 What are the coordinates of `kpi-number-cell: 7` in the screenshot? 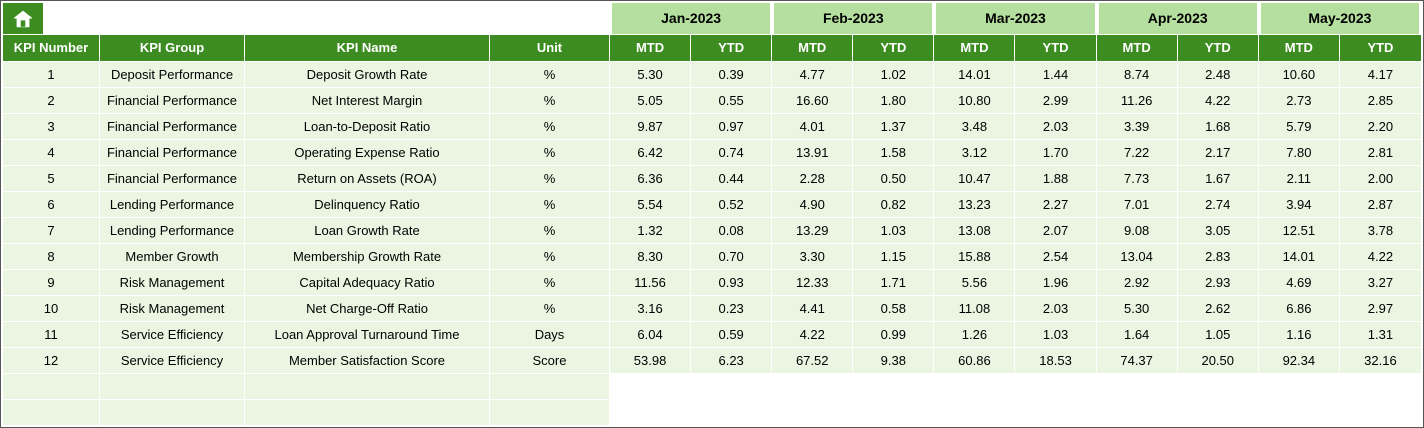 It's located at (51, 230).